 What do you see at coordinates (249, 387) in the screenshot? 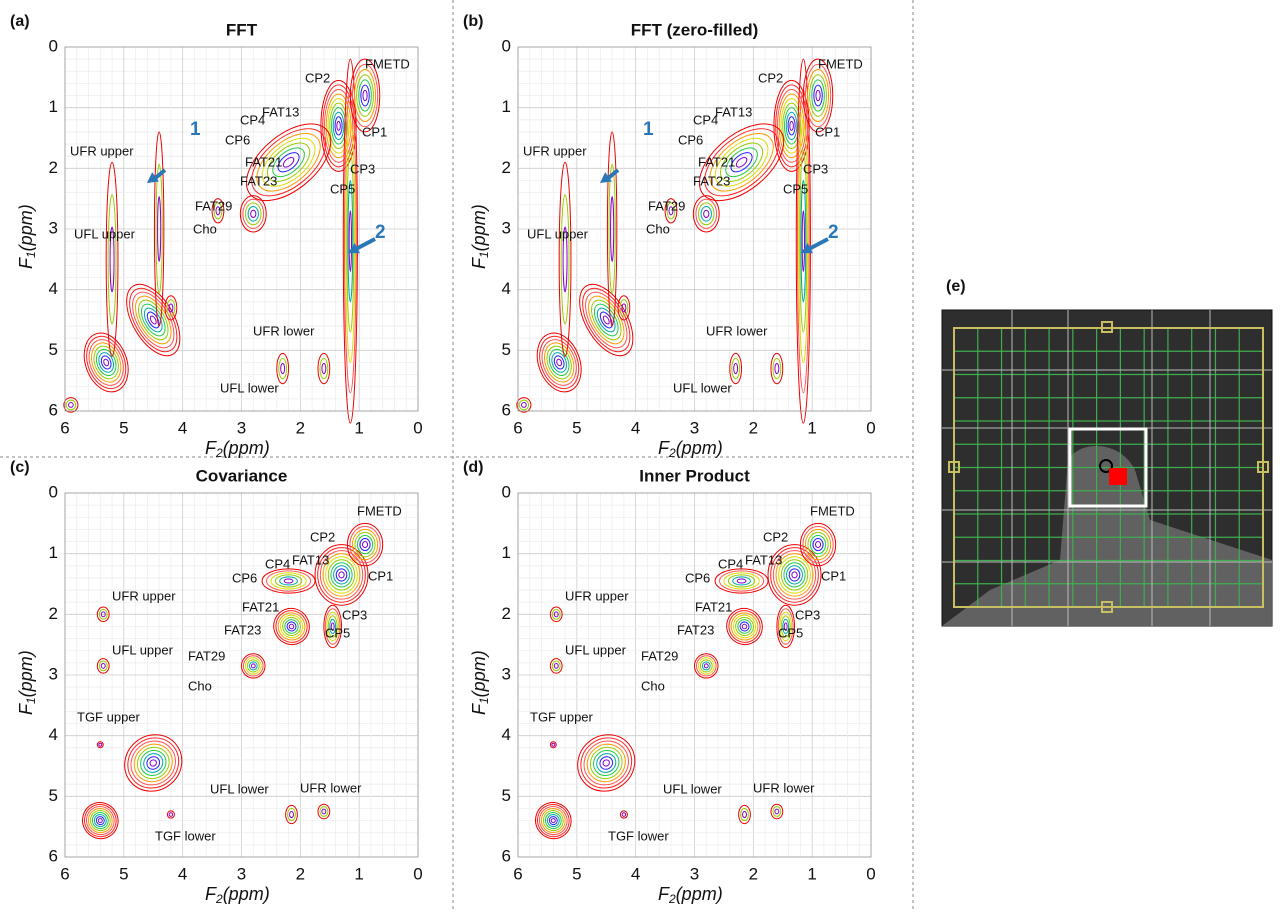
I see `peak-label: UFL lower` at bounding box center [249, 387].